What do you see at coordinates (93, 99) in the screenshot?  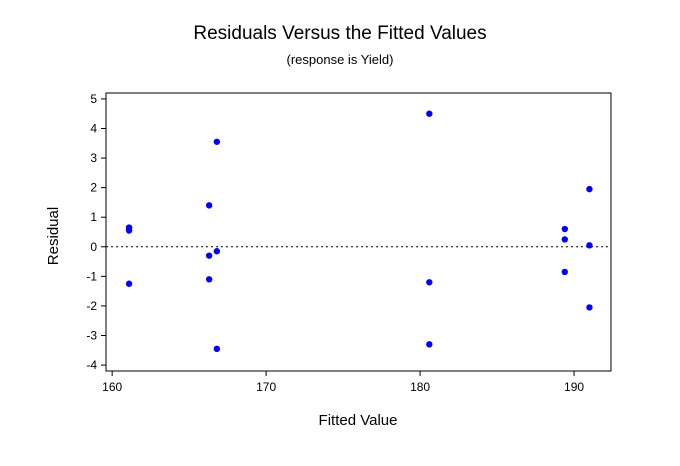 I see `y-tick-label: 5` at bounding box center [93, 99].